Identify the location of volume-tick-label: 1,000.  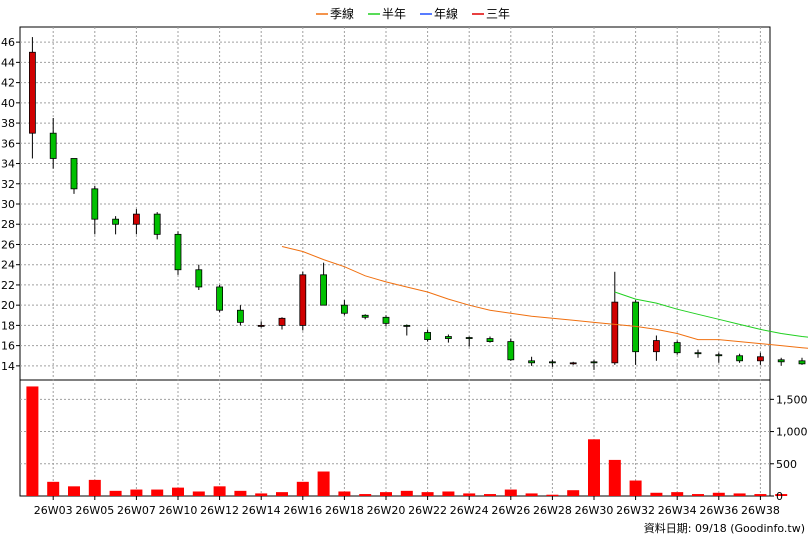
(792, 432).